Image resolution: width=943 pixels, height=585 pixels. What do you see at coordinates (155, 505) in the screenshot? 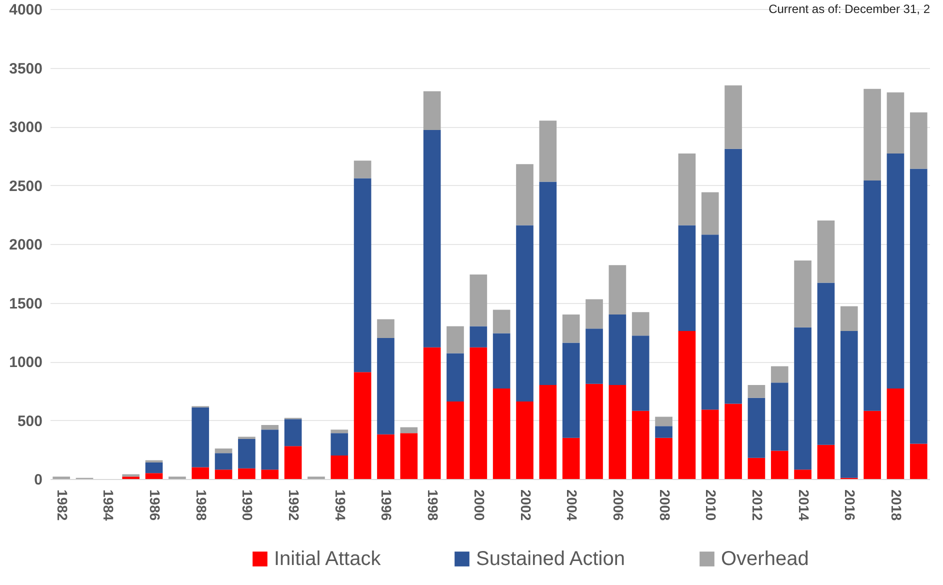
I see `x-tick-label: 1986` at bounding box center [155, 505].